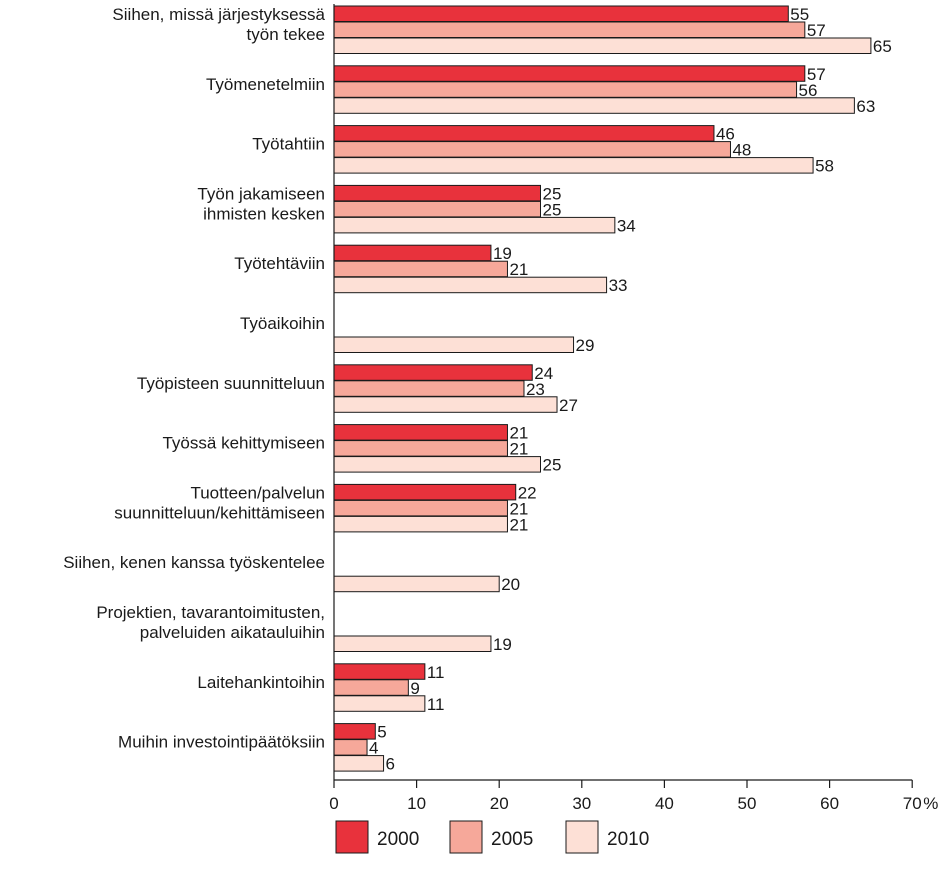 The height and width of the screenshot is (877, 938). What do you see at coordinates (512, 839) in the screenshot?
I see `legend-label: 2005` at bounding box center [512, 839].